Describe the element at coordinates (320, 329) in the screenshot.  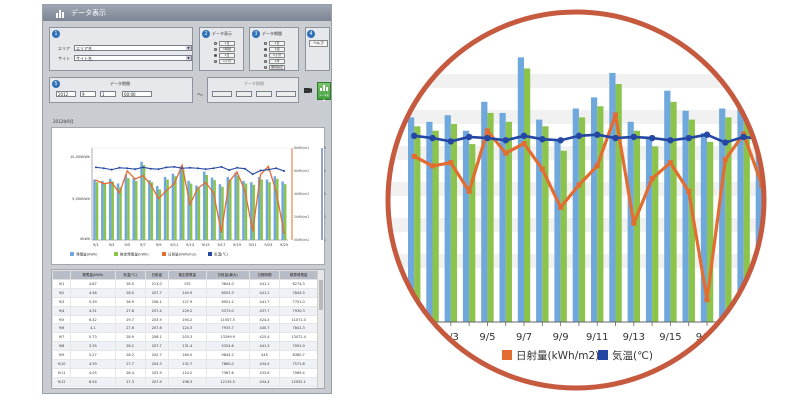
I see `table-scrollbar` at that location.